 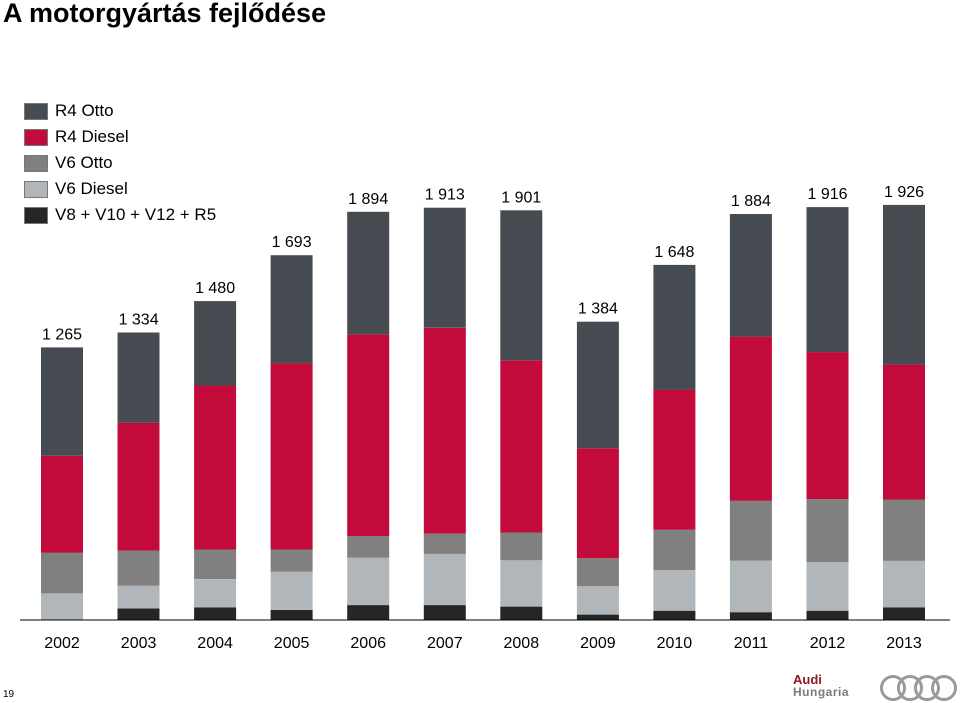 What do you see at coordinates (521, 546) in the screenshot?
I see `bar-segment-2008-v6-otto` at bounding box center [521, 546].